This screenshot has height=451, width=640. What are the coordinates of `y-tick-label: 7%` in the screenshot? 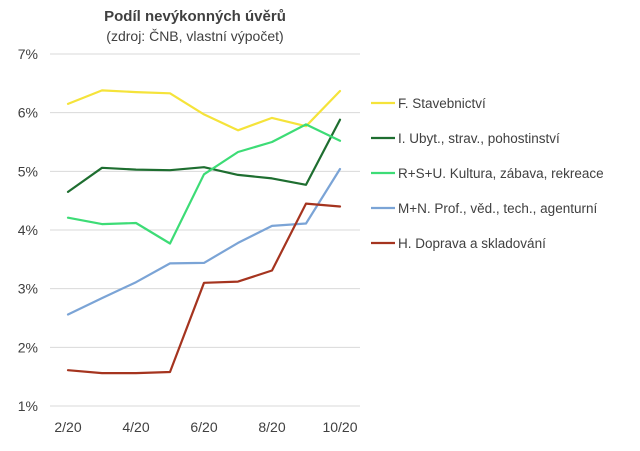 It's located at (28, 54).